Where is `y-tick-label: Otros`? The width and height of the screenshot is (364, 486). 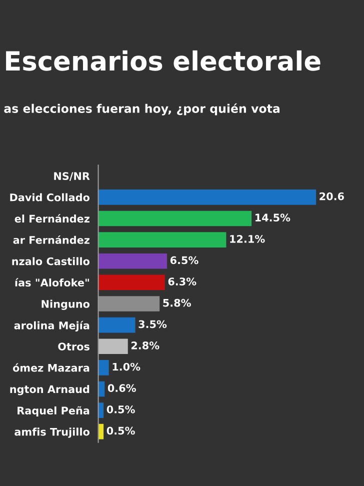 y-tick-label: Otros is located at coordinates (74, 346).